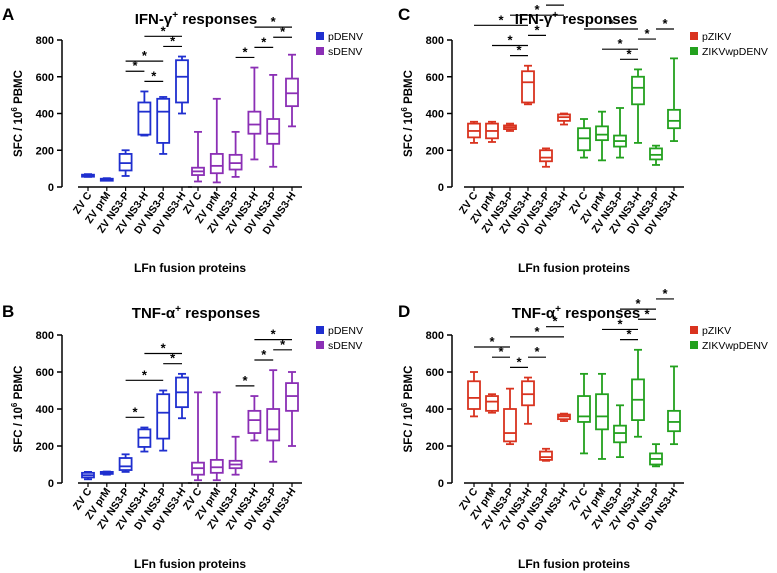 This screenshot has height=573, width=777. What do you see at coordinates (574, 564) in the screenshot?
I see `x-axis-label: LFn fusion proteins` at bounding box center [574, 564].